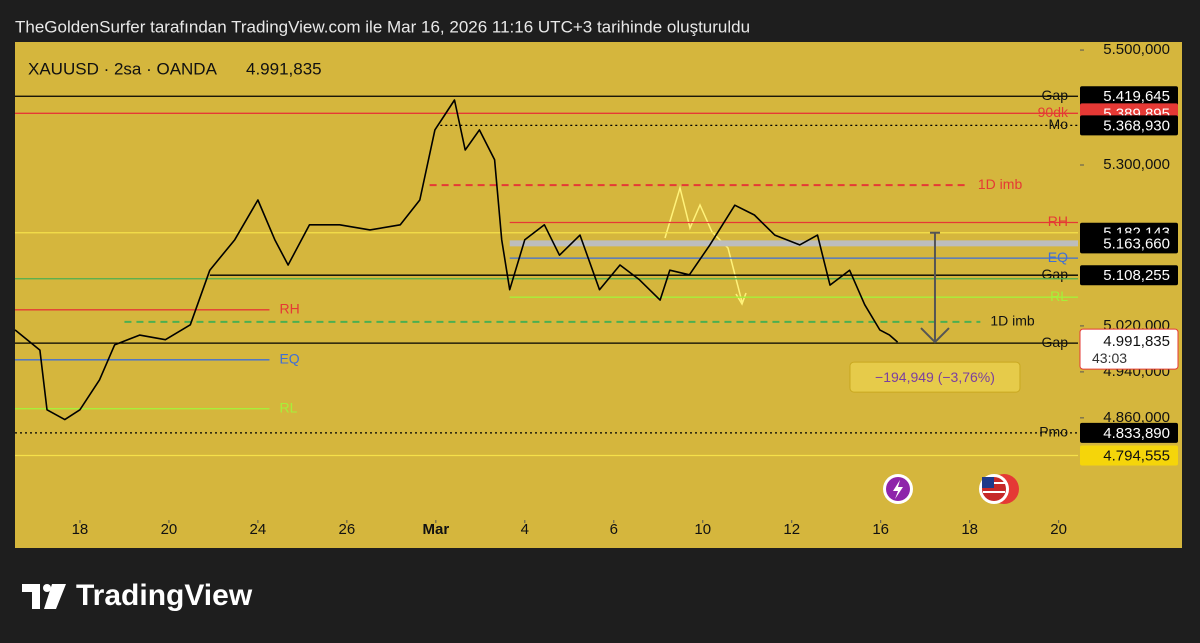  I want to click on flag-icon, so click(988, 482).